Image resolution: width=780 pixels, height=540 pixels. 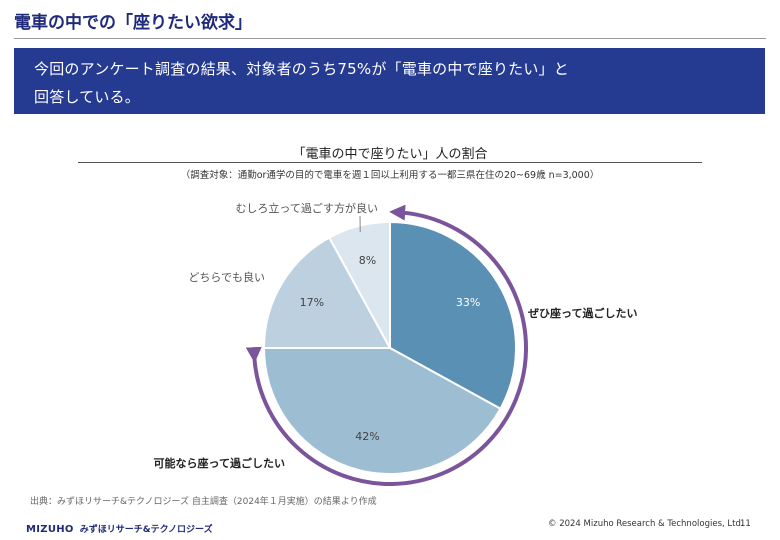 What do you see at coordinates (219, 463) in the screenshot?
I see `category-label-2: 可能なら座って過ごしたい` at bounding box center [219, 463].